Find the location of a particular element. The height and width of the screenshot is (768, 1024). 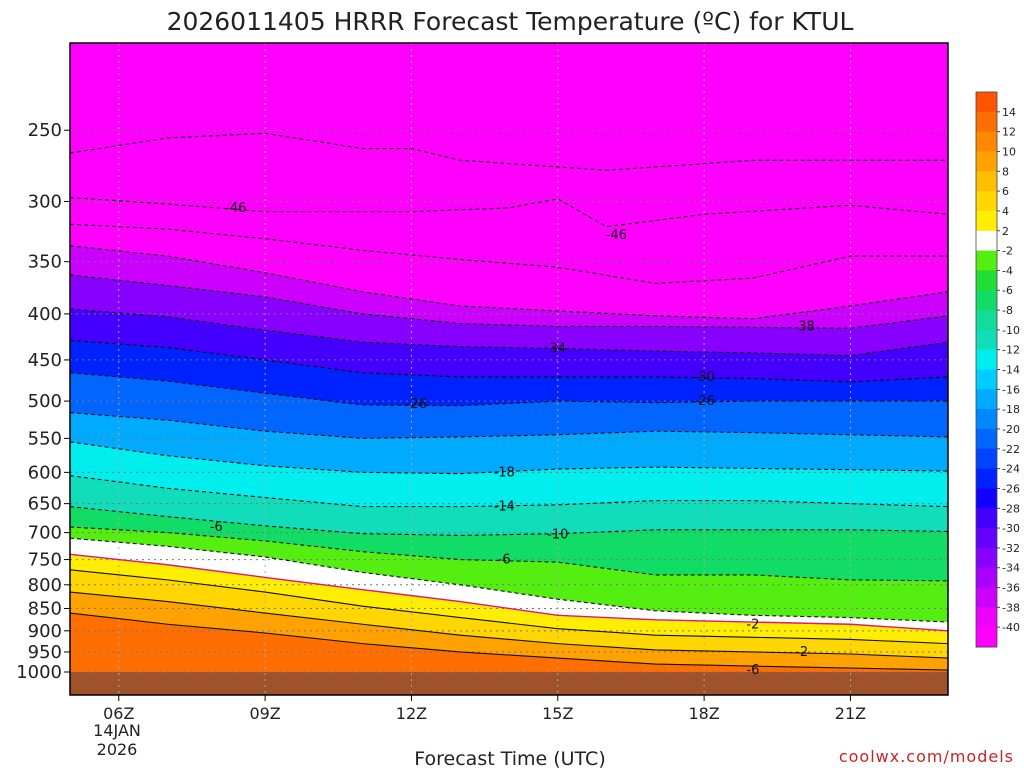

colorbar-label: 10 is located at coordinates (1009, 151).